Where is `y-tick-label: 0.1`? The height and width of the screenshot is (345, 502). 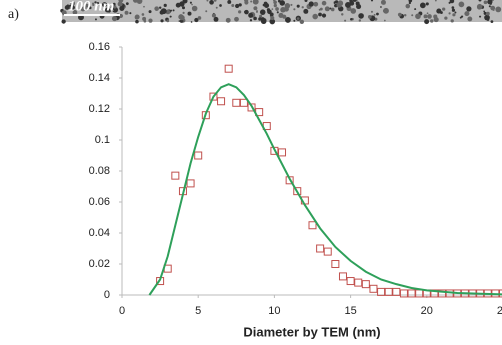 y-tick-label: 0.1 is located at coordinates (102, 140).